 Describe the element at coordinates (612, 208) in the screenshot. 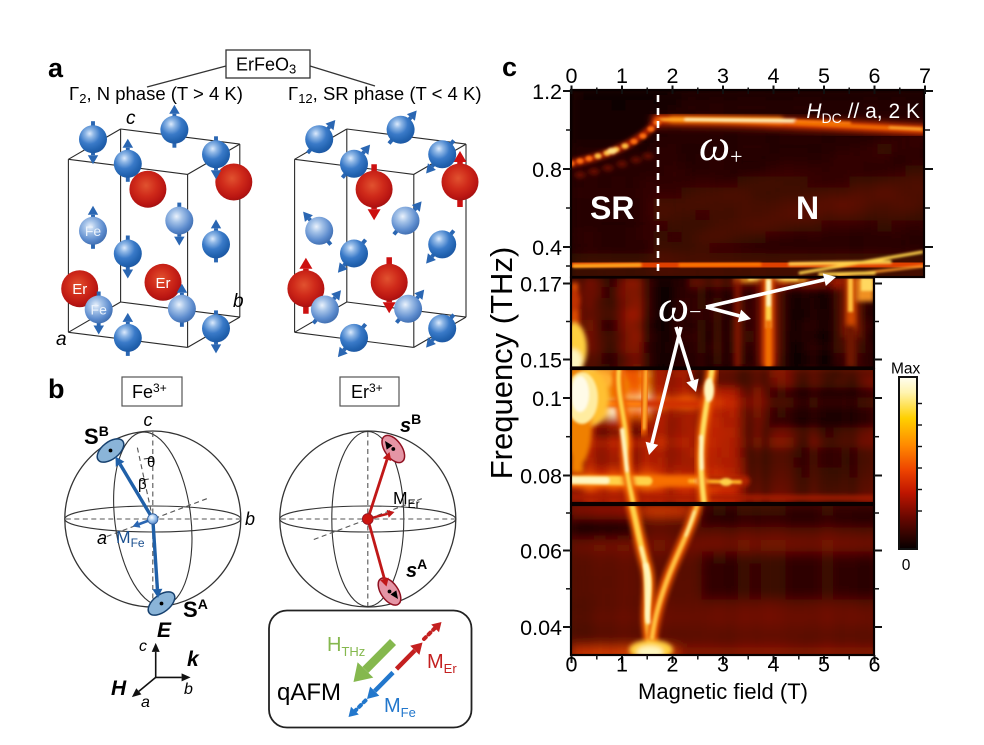

I see `svg-text: SR` at that location.